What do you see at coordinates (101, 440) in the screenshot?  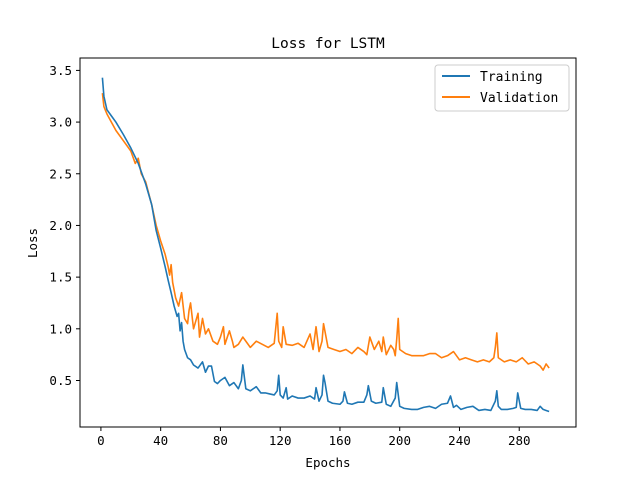 I see `x-tick-label: 0` at bounding box center [101, 440].